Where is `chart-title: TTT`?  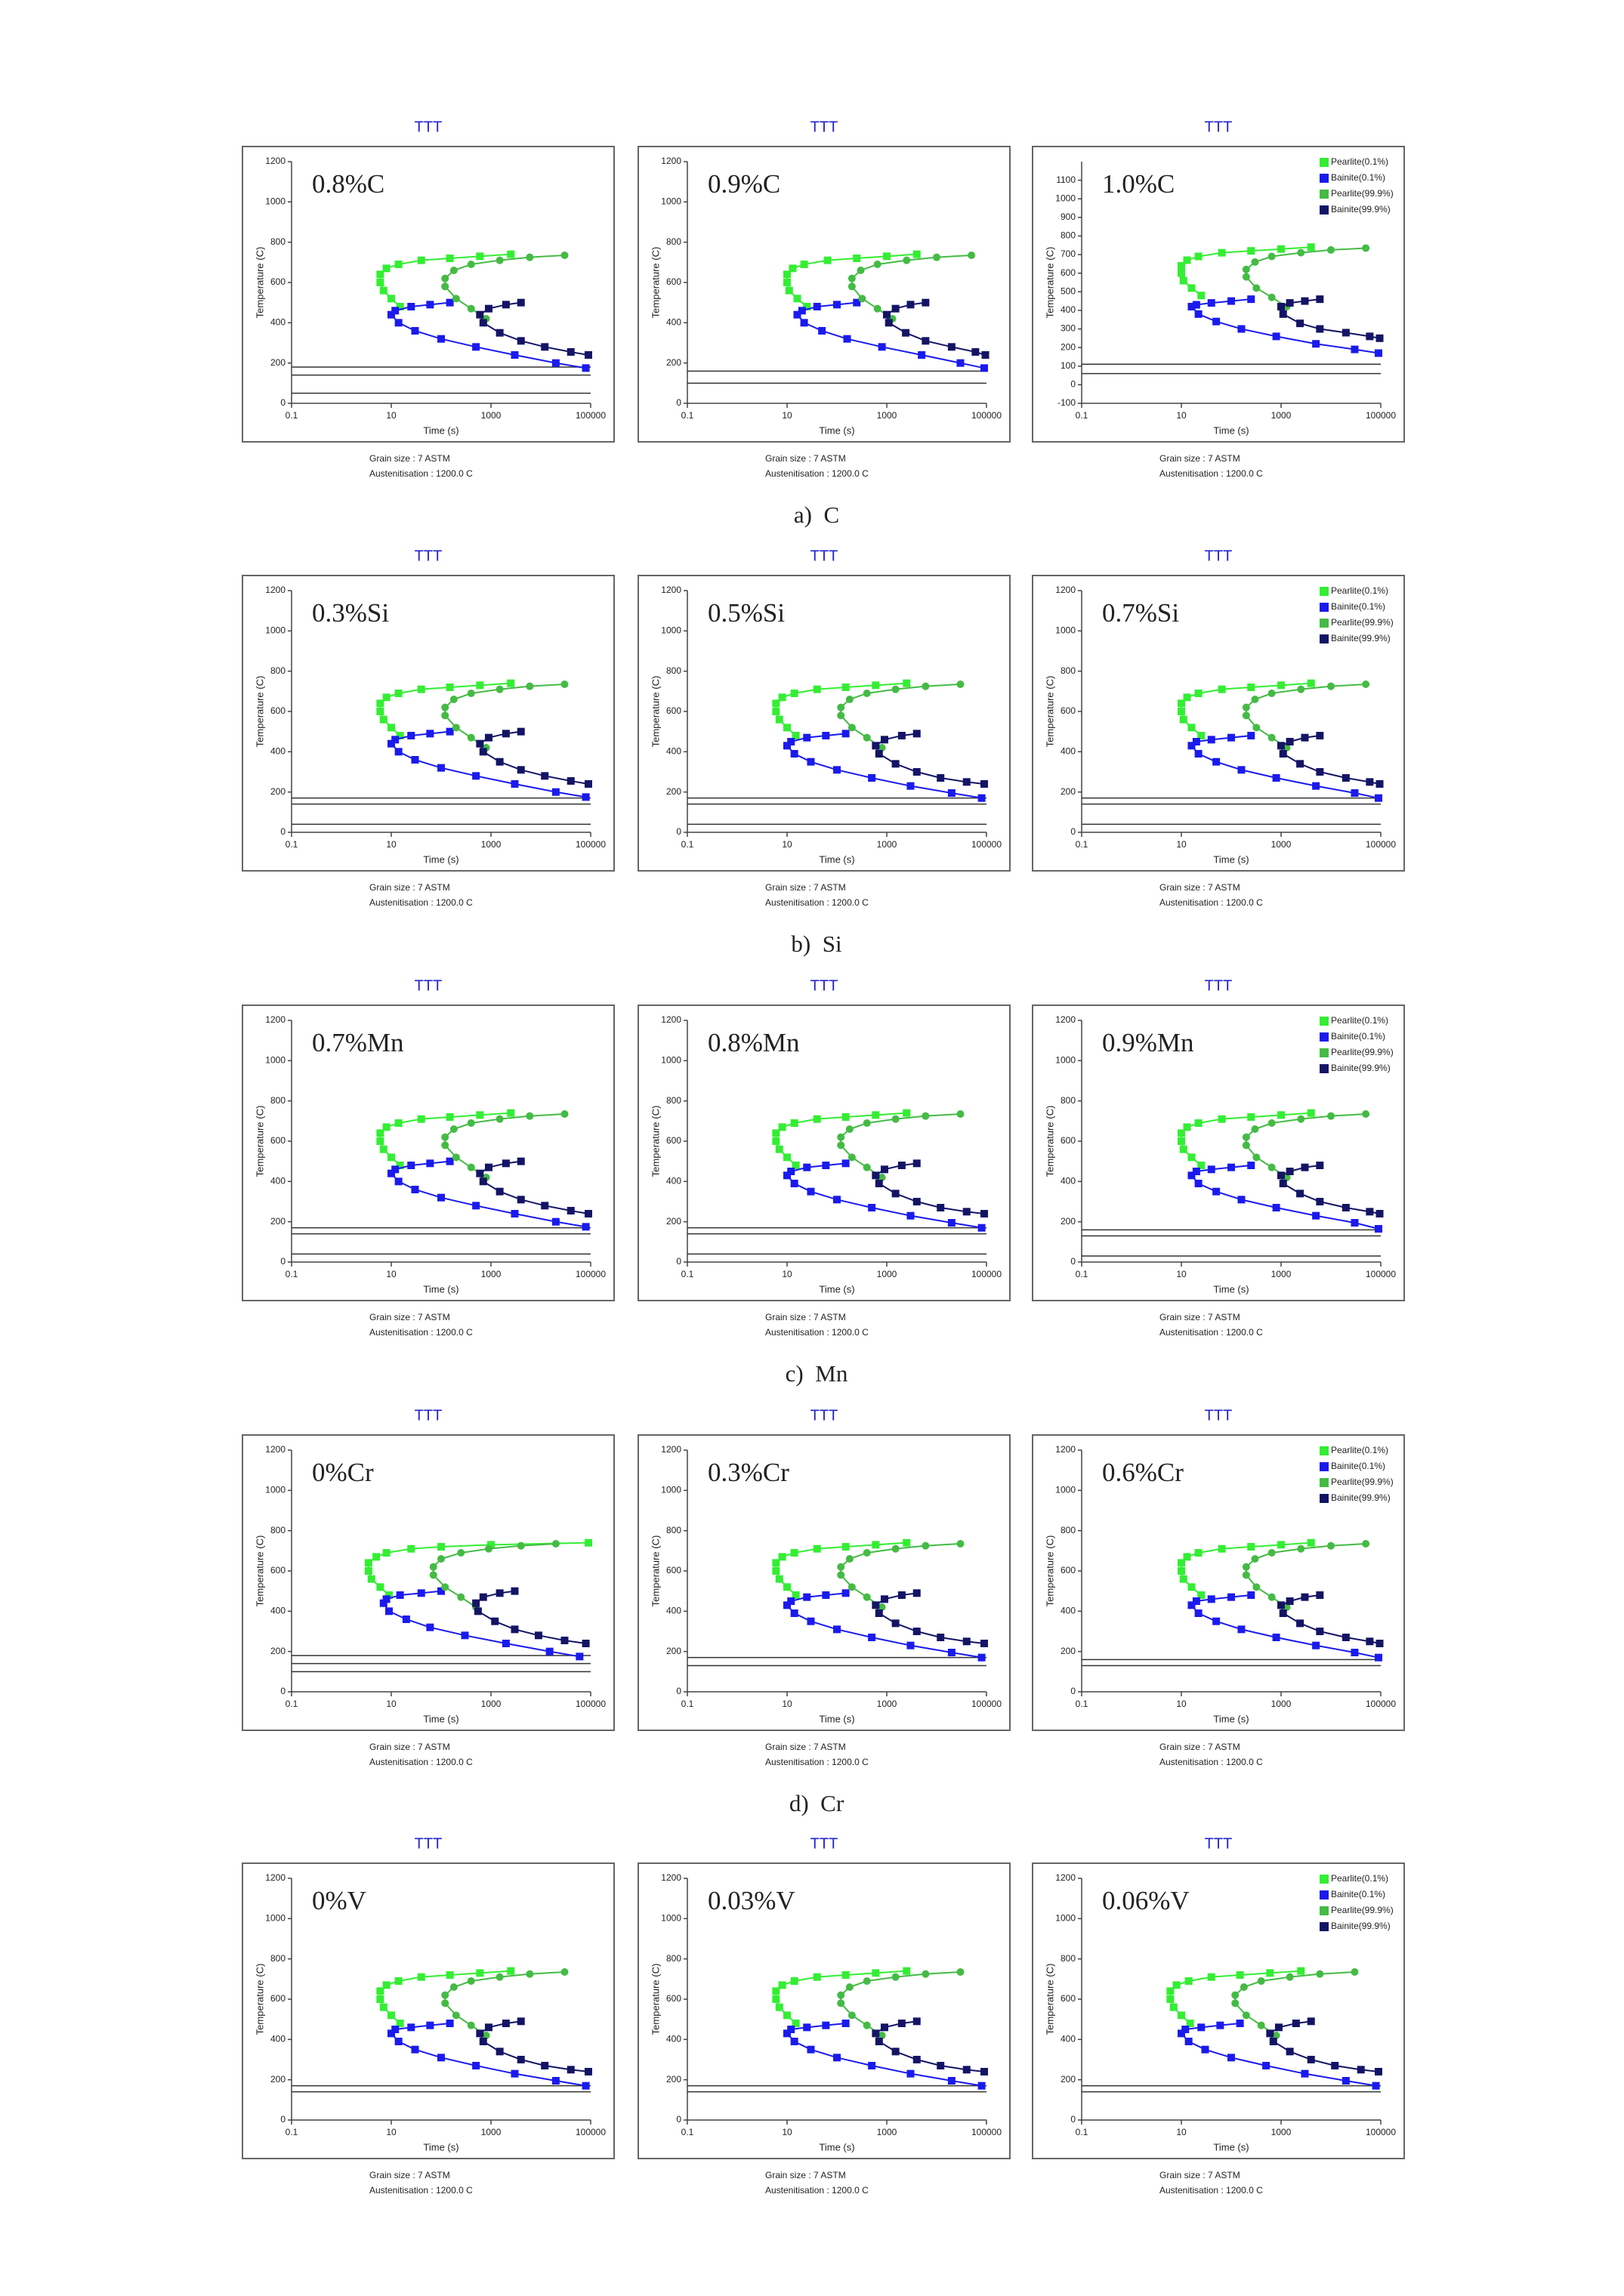 chart-title: TTT is located at coordinates (429, 985).